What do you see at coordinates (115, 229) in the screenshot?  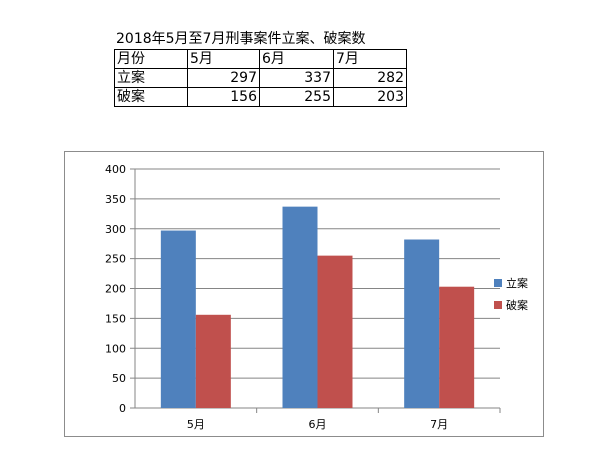 I see `y-tick-label: 300` at bounding box center [115, 229].